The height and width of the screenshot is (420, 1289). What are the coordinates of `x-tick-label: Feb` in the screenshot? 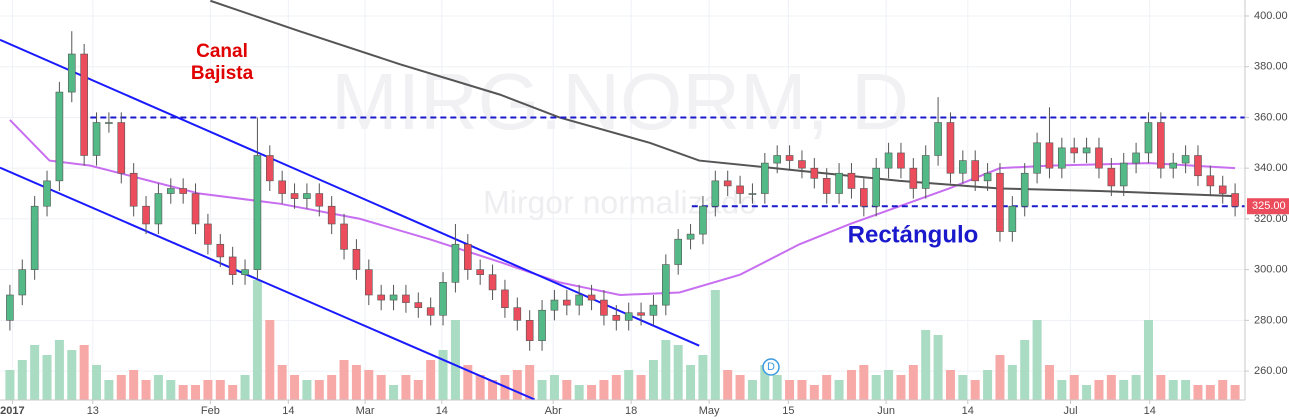 It's located at (210, 411).